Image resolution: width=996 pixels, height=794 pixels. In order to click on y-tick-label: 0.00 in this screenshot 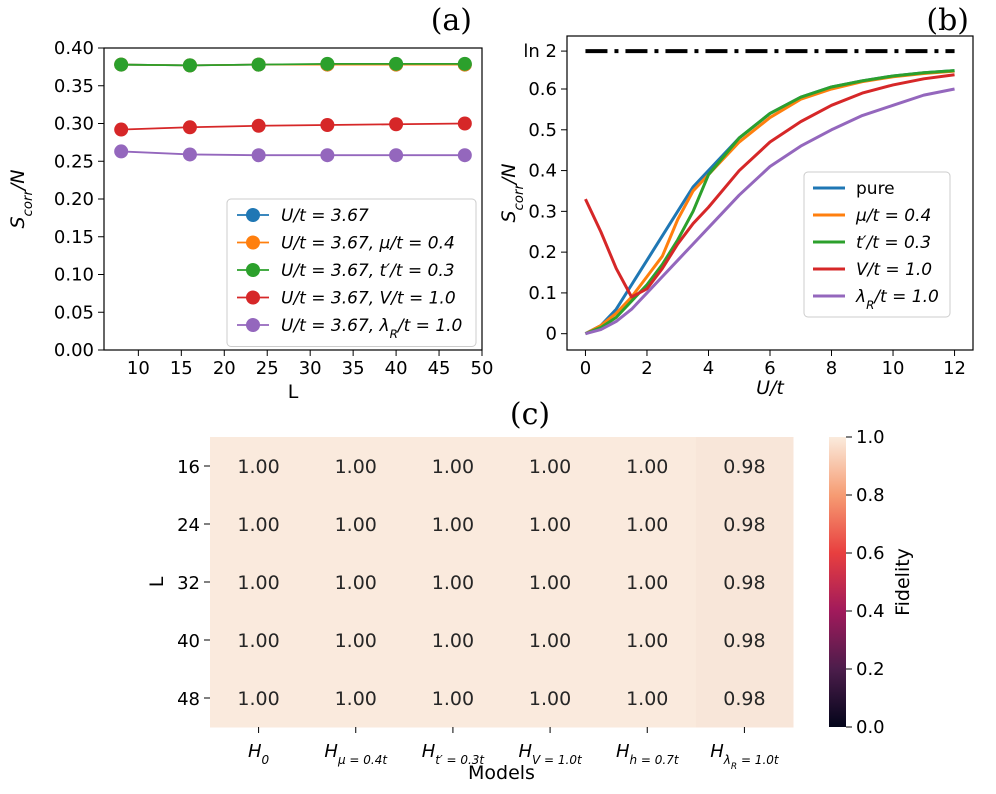, I will do `click(74, 350)`.